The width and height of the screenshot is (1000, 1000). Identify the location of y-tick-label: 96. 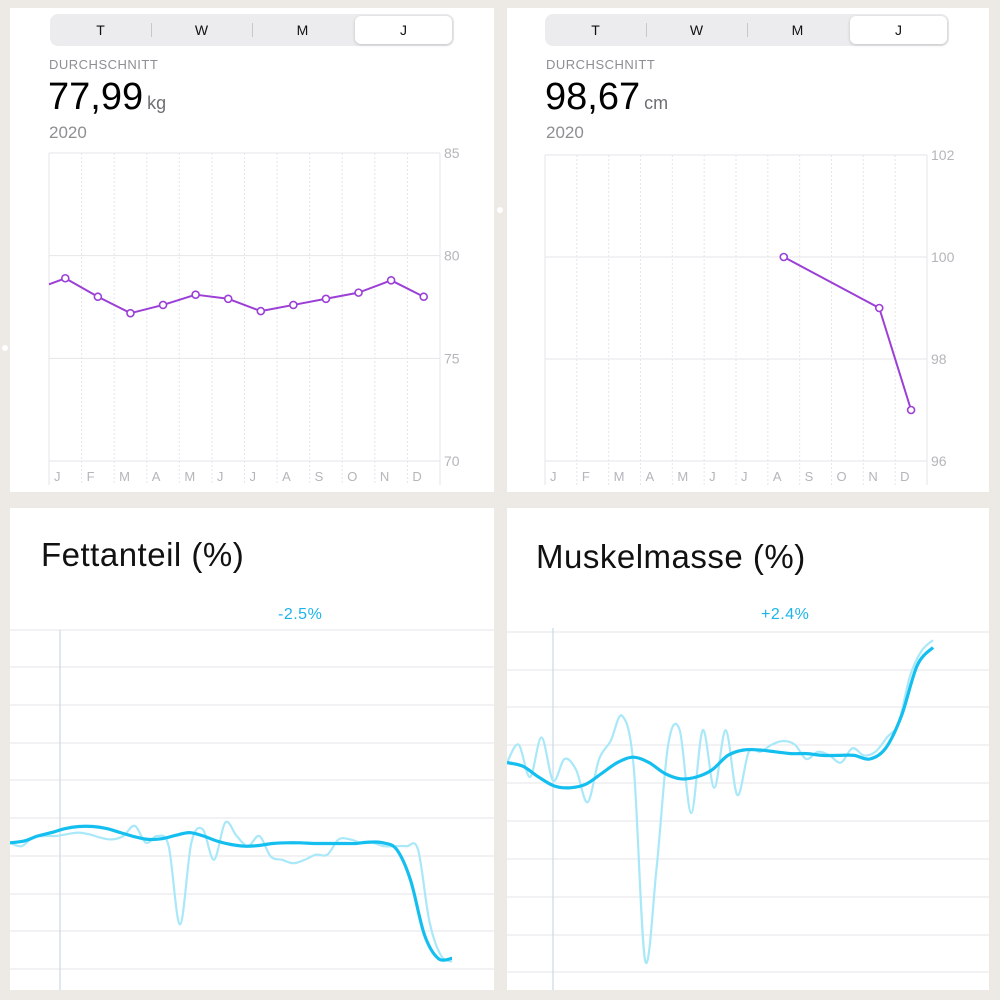
(939, 461).